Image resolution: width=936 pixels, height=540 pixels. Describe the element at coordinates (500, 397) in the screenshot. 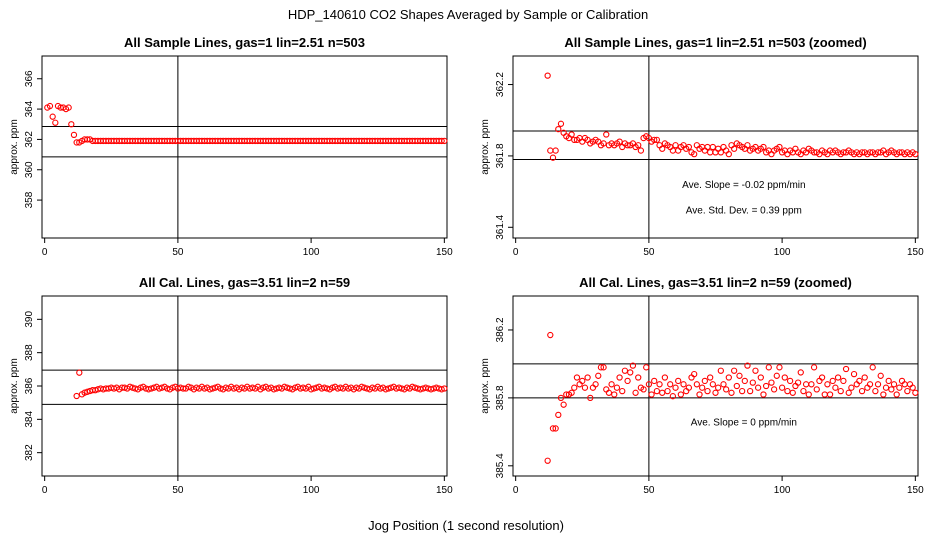

I see `y-tick-label: 385.8` at that location.